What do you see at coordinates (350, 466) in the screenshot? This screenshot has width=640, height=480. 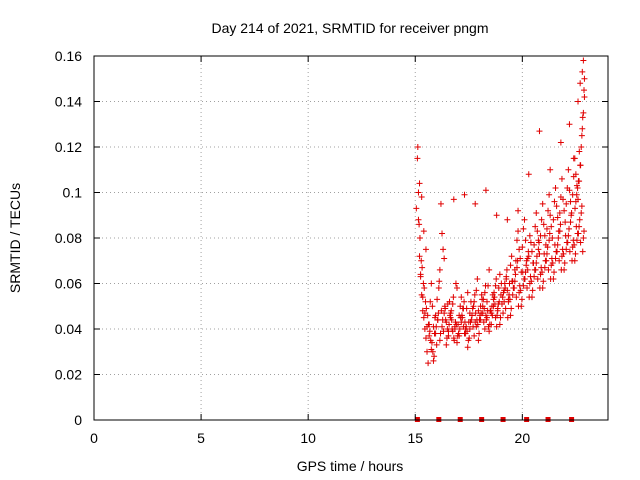 I see `x-axis-label: GPS time / hours` at bounding box center [350, 466].